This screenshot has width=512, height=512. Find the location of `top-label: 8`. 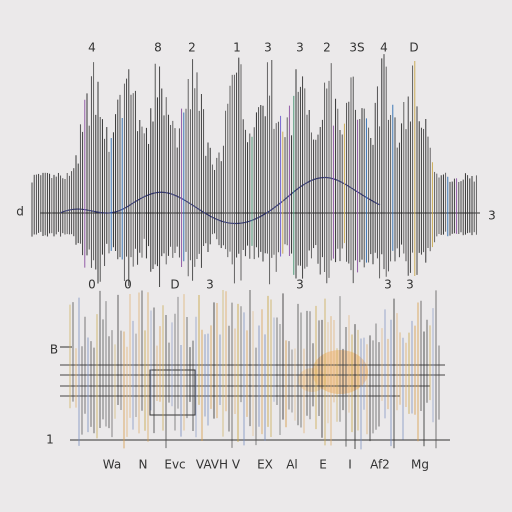

top-label: 8 is located at coordinates (158, 48).